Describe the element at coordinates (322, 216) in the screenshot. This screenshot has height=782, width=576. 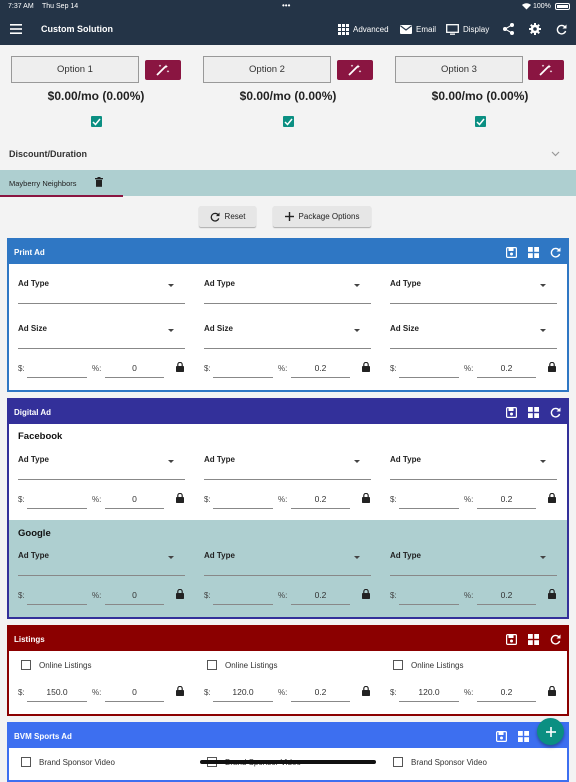
I see `package-options-button: Package Options` at that location.